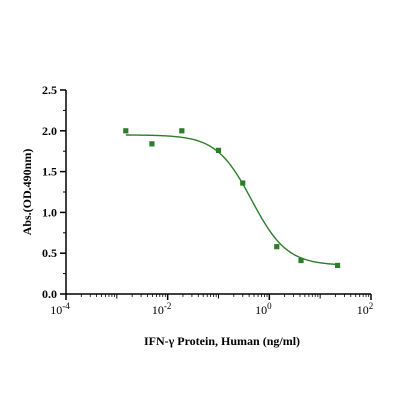 The width and height of the screenshot is (416, 416). Describe the element at coordinates (49, 131) in the screenshot. I see `y-tick-label: 2.0` at that location.